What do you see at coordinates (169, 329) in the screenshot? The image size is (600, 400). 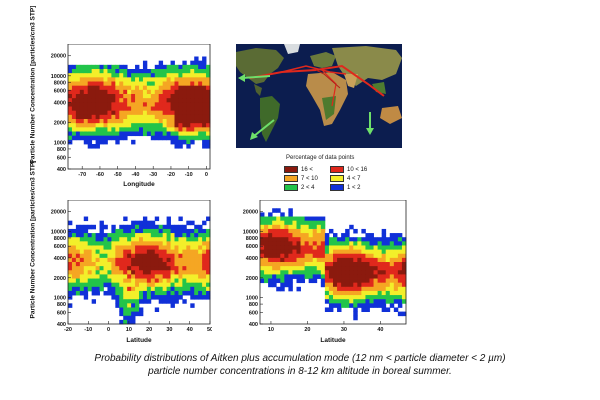 I see `x-tick-label: 30` at bounding box center [169, 329].